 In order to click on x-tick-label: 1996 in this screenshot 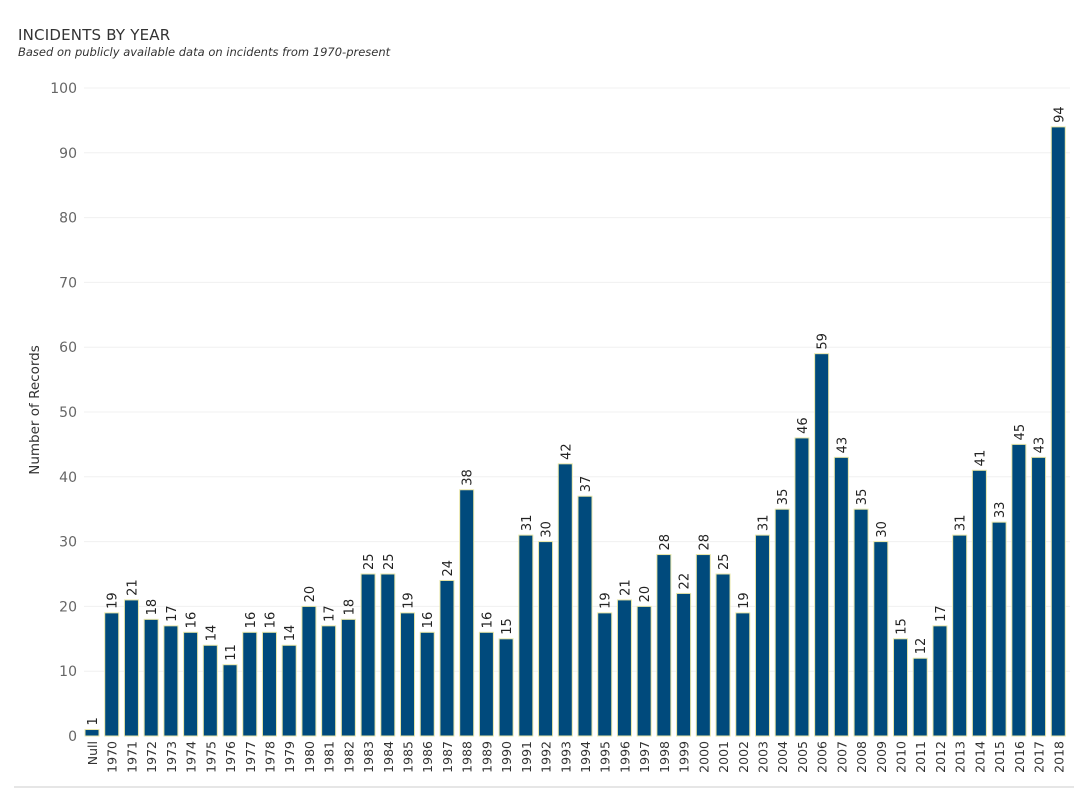, I will do `click(624, 757)`.